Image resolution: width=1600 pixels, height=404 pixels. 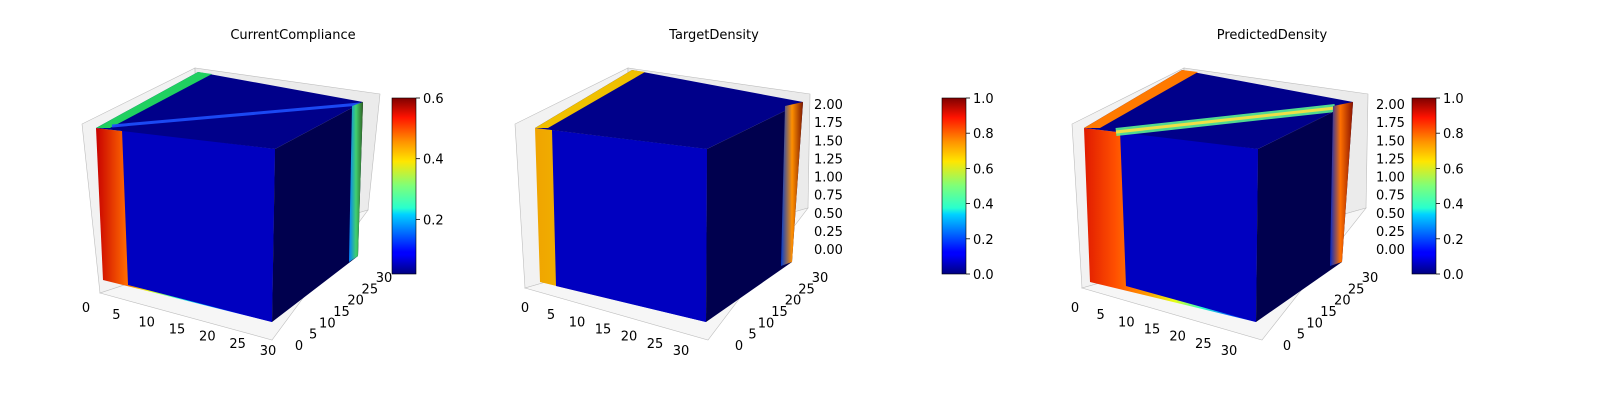 I want to click on colorbar: 0.2 0.4 0.6, so click(x=417, y=183).